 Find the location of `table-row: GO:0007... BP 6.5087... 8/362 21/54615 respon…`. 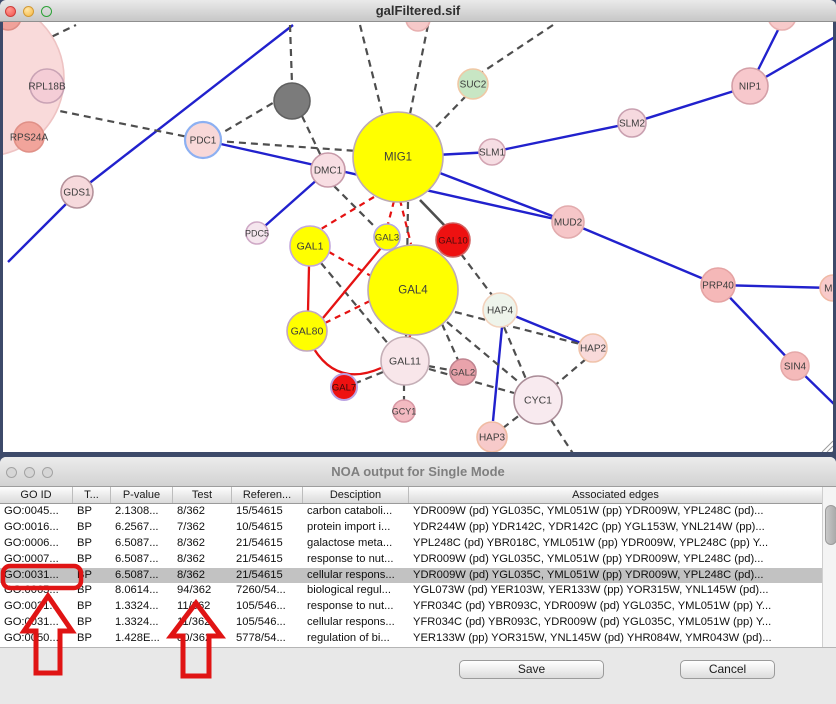

table-row: GO:0007... BP 6.5087... 8/362 21/54615 respon… is located at coordinates (411, 560).